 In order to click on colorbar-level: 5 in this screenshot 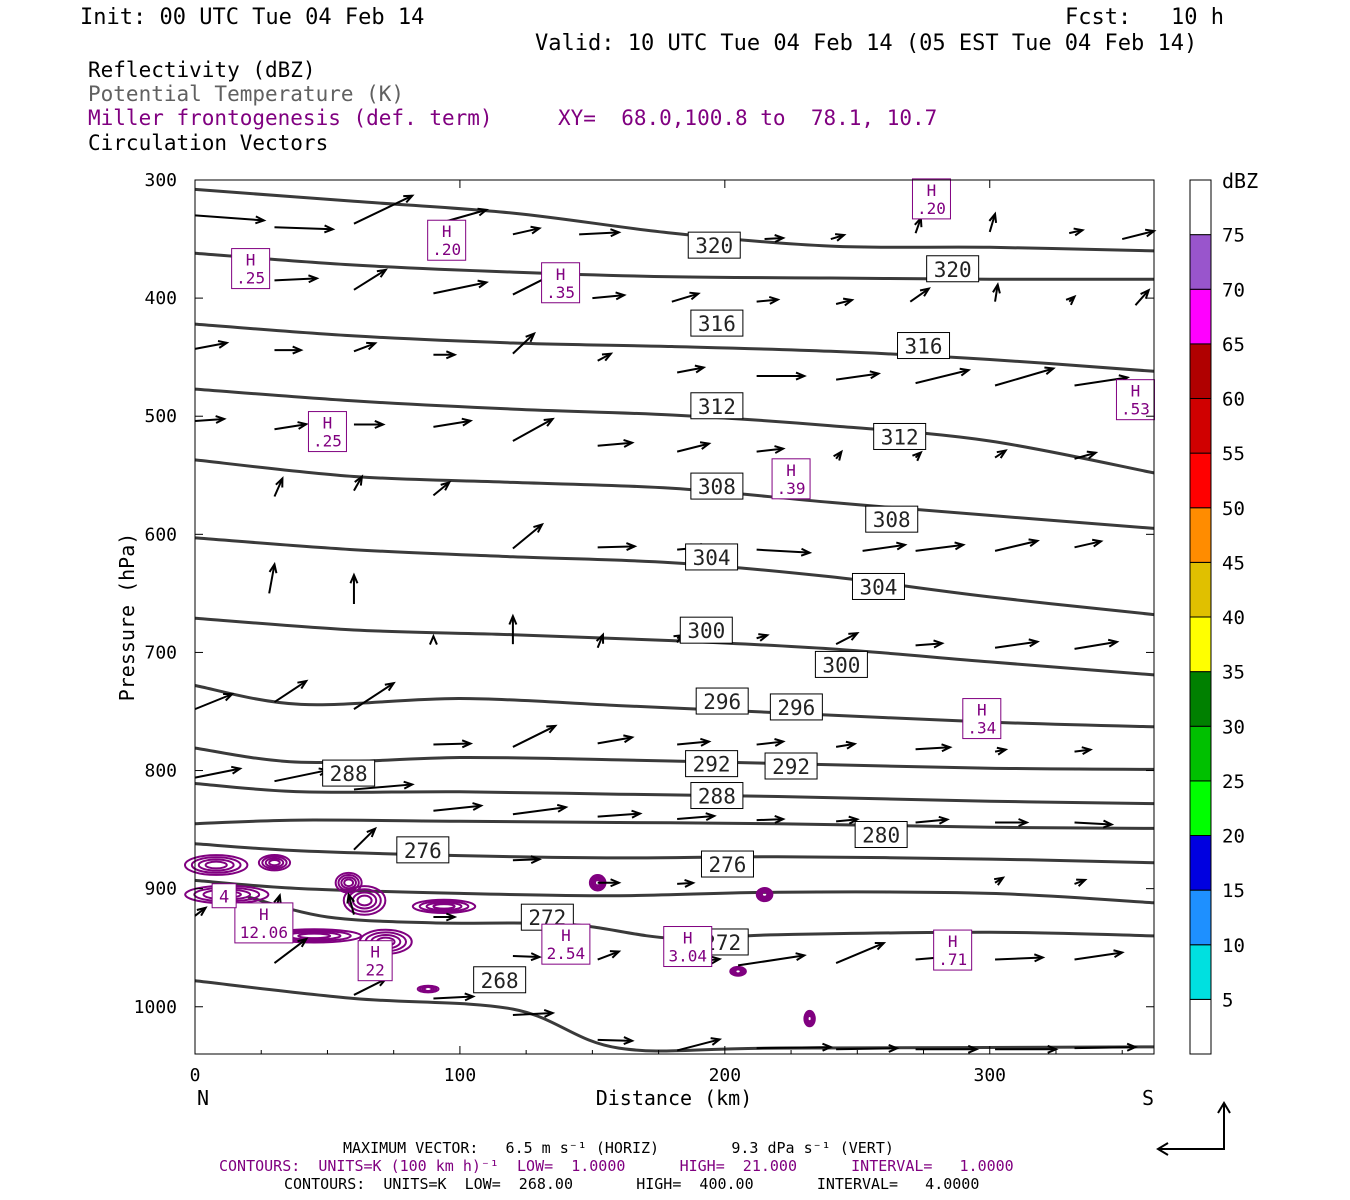, I will do `click(1227, 1000)`.